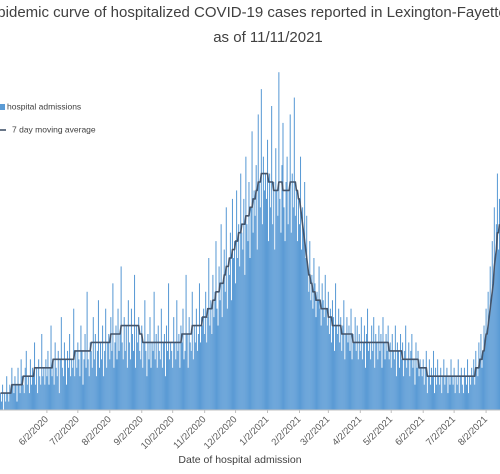  I want to click on legend-label: hospital admissions, so click(44, 106).